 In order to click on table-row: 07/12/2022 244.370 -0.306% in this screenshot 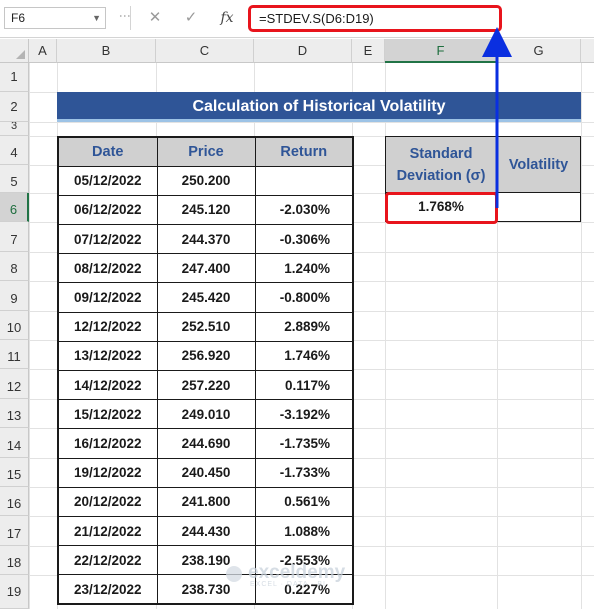, I will do `click(205, 239)`.